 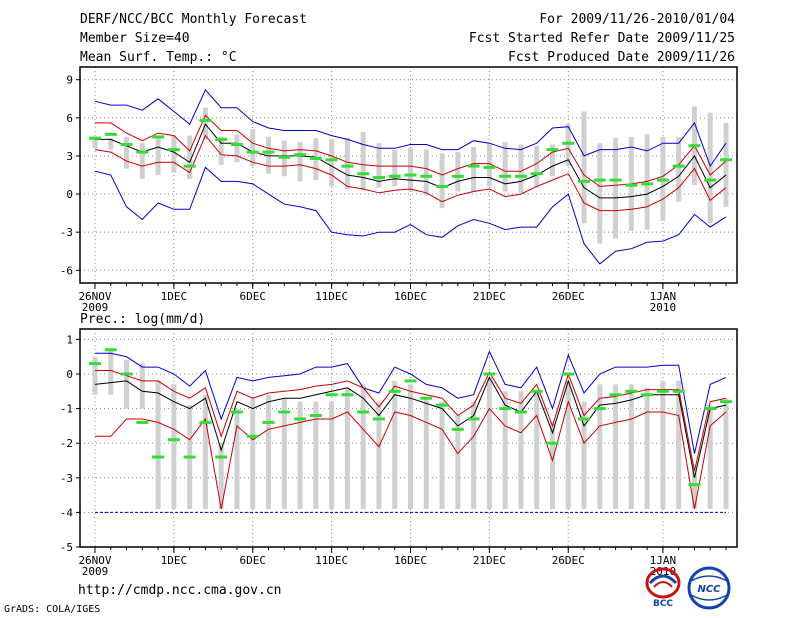 I want to click on y-tick-label: -3, so click(x=66, y=478).